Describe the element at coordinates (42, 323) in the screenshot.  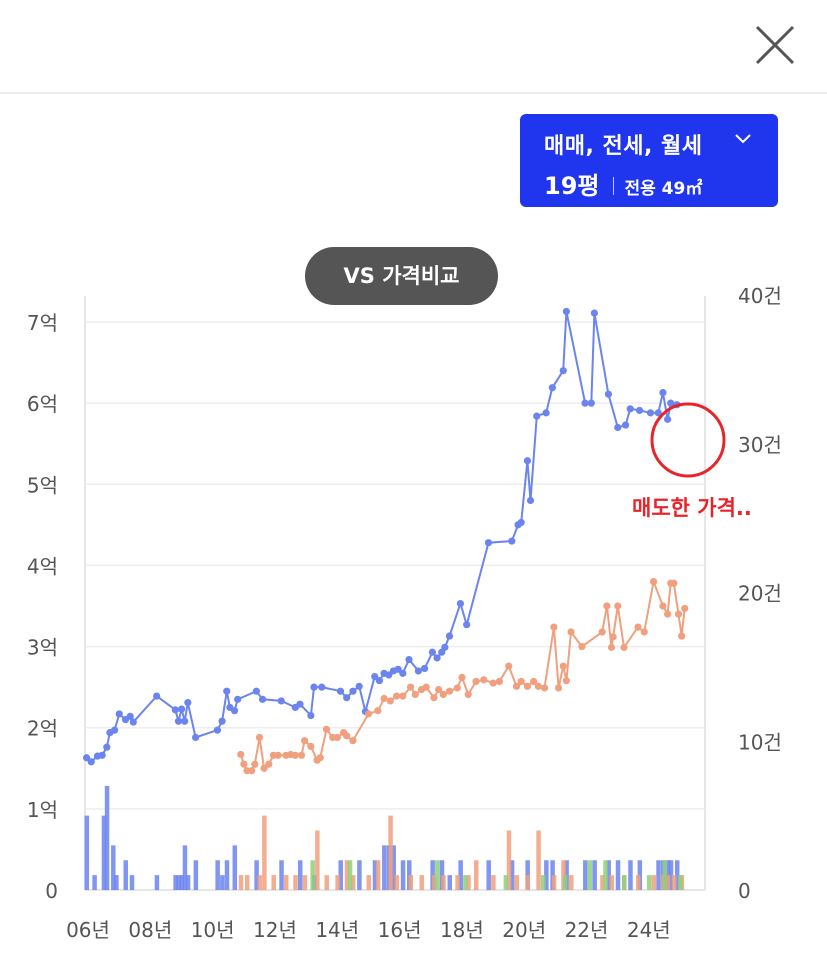
I see `y-left-tick-label: 7억` at that location.